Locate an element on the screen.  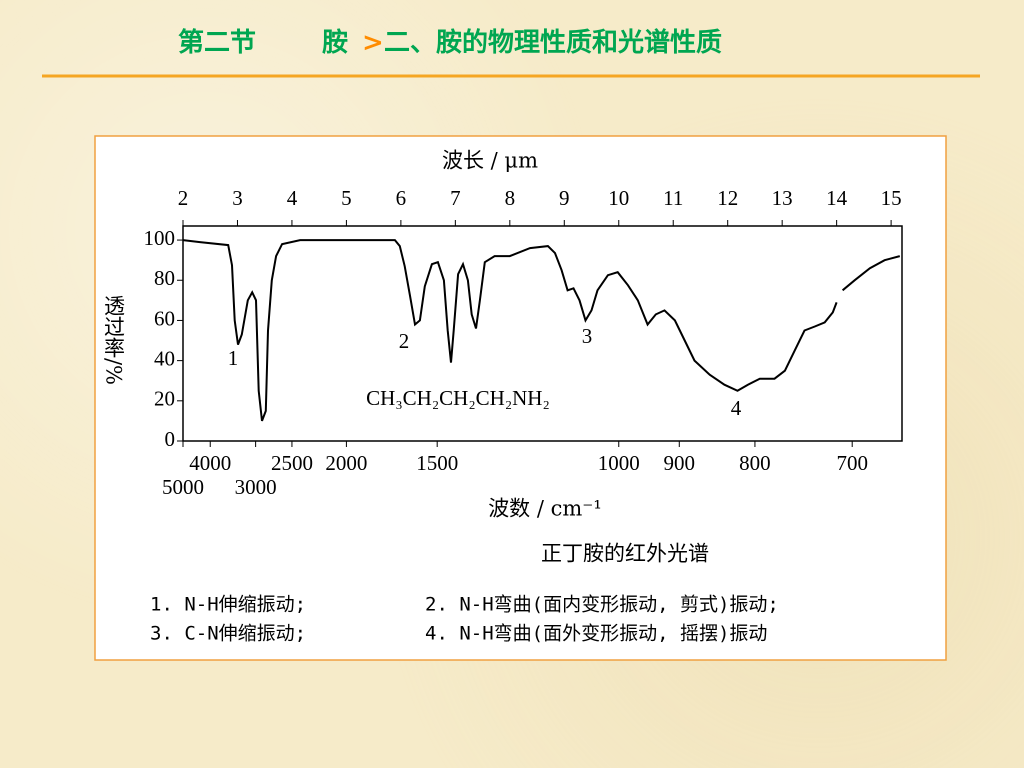
section: 第二节 is located at coordinates (217, 42).